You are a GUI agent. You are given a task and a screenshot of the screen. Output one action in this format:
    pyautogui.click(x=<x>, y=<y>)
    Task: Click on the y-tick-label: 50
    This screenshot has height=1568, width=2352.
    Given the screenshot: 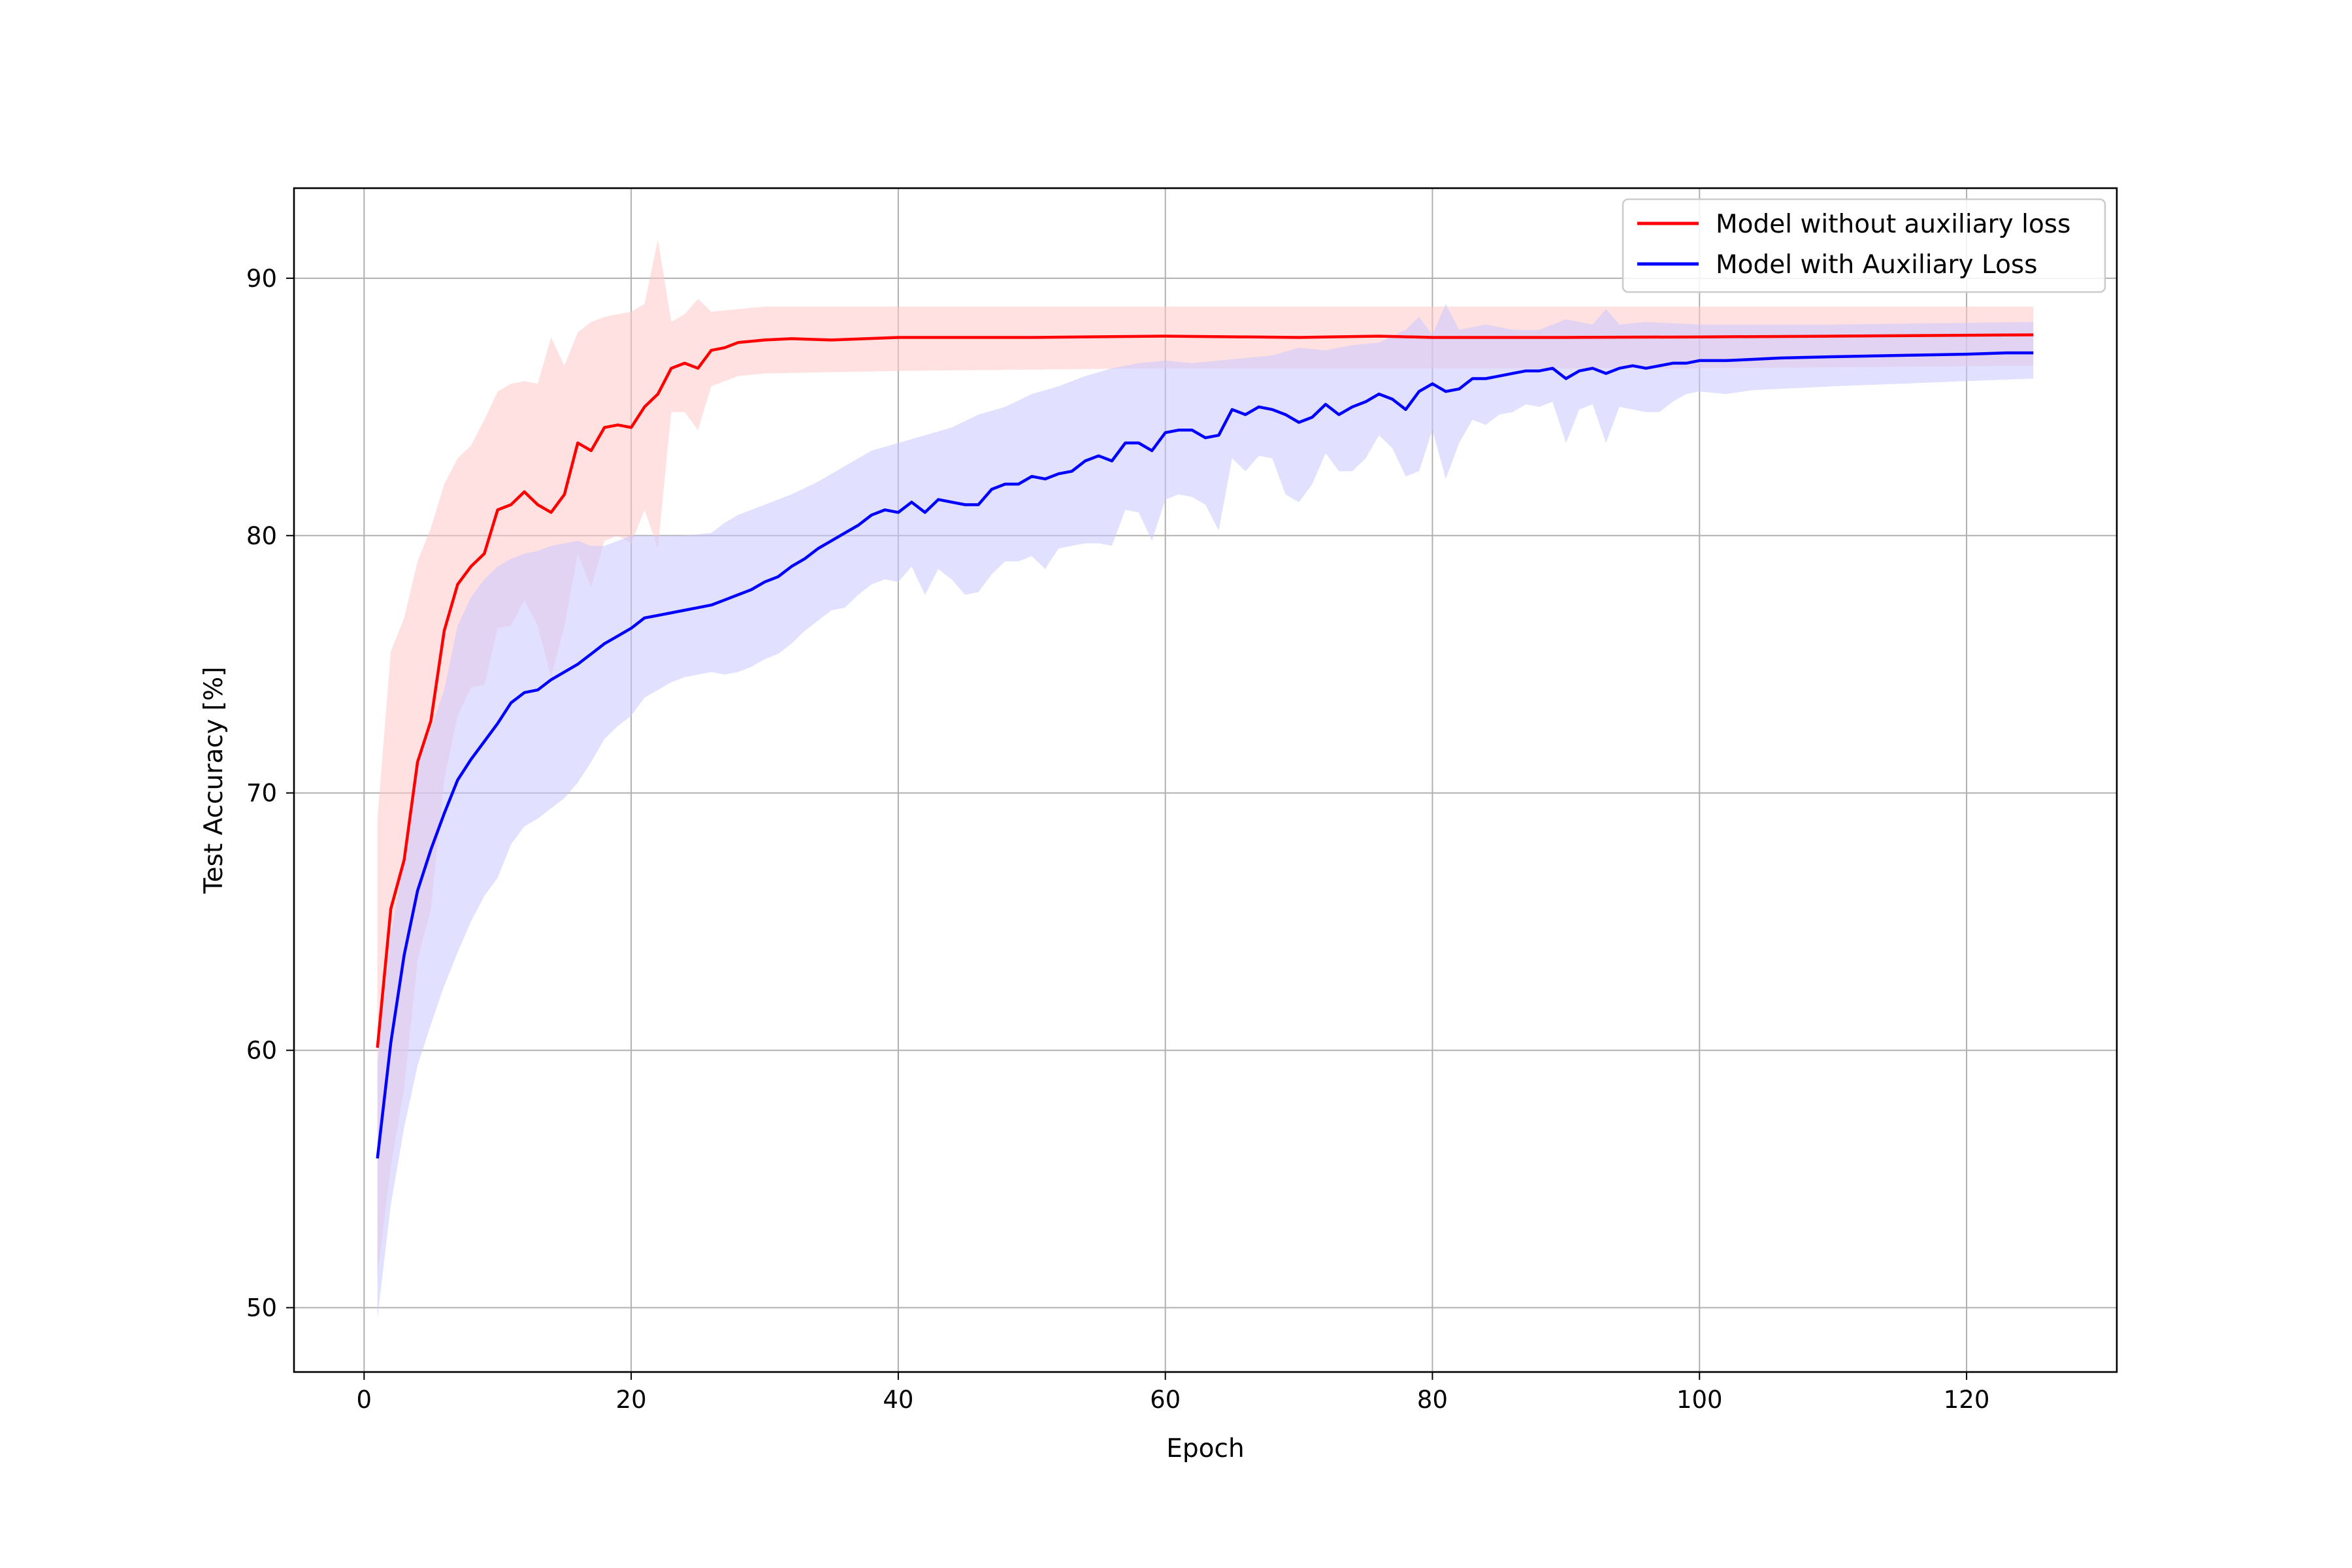 What is the action you would take?
    pyautogui.click(x=261, y=1308)
    